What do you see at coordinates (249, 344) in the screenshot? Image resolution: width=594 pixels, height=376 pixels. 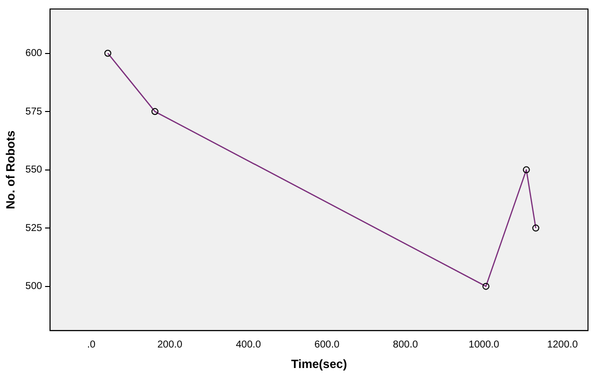 I see `x-tick-label: 400.0` at bounding box center [249, 344].